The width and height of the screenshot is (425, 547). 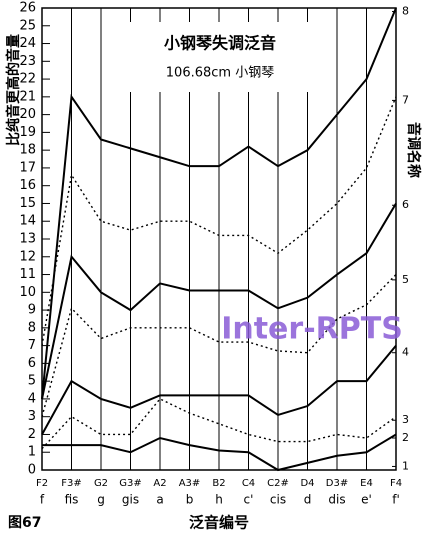 What do you see at coordinates (312, 329) in the screenshot?
I see `watermark: Inter-RPTS` at bounding box center [312, 329].